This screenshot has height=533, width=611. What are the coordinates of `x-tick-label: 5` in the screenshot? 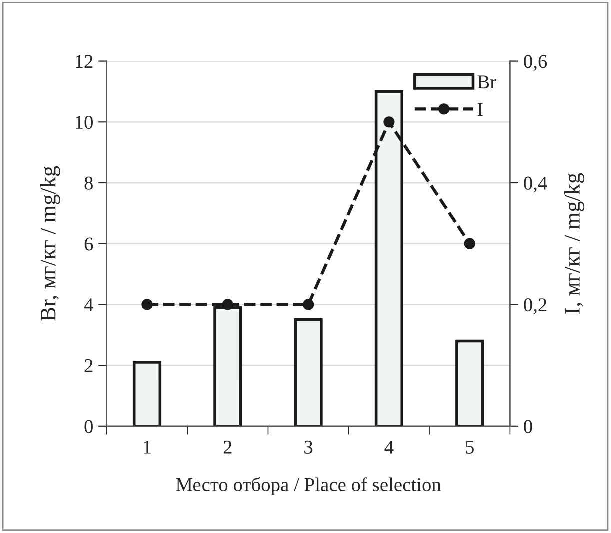 It's located at (470, 447).